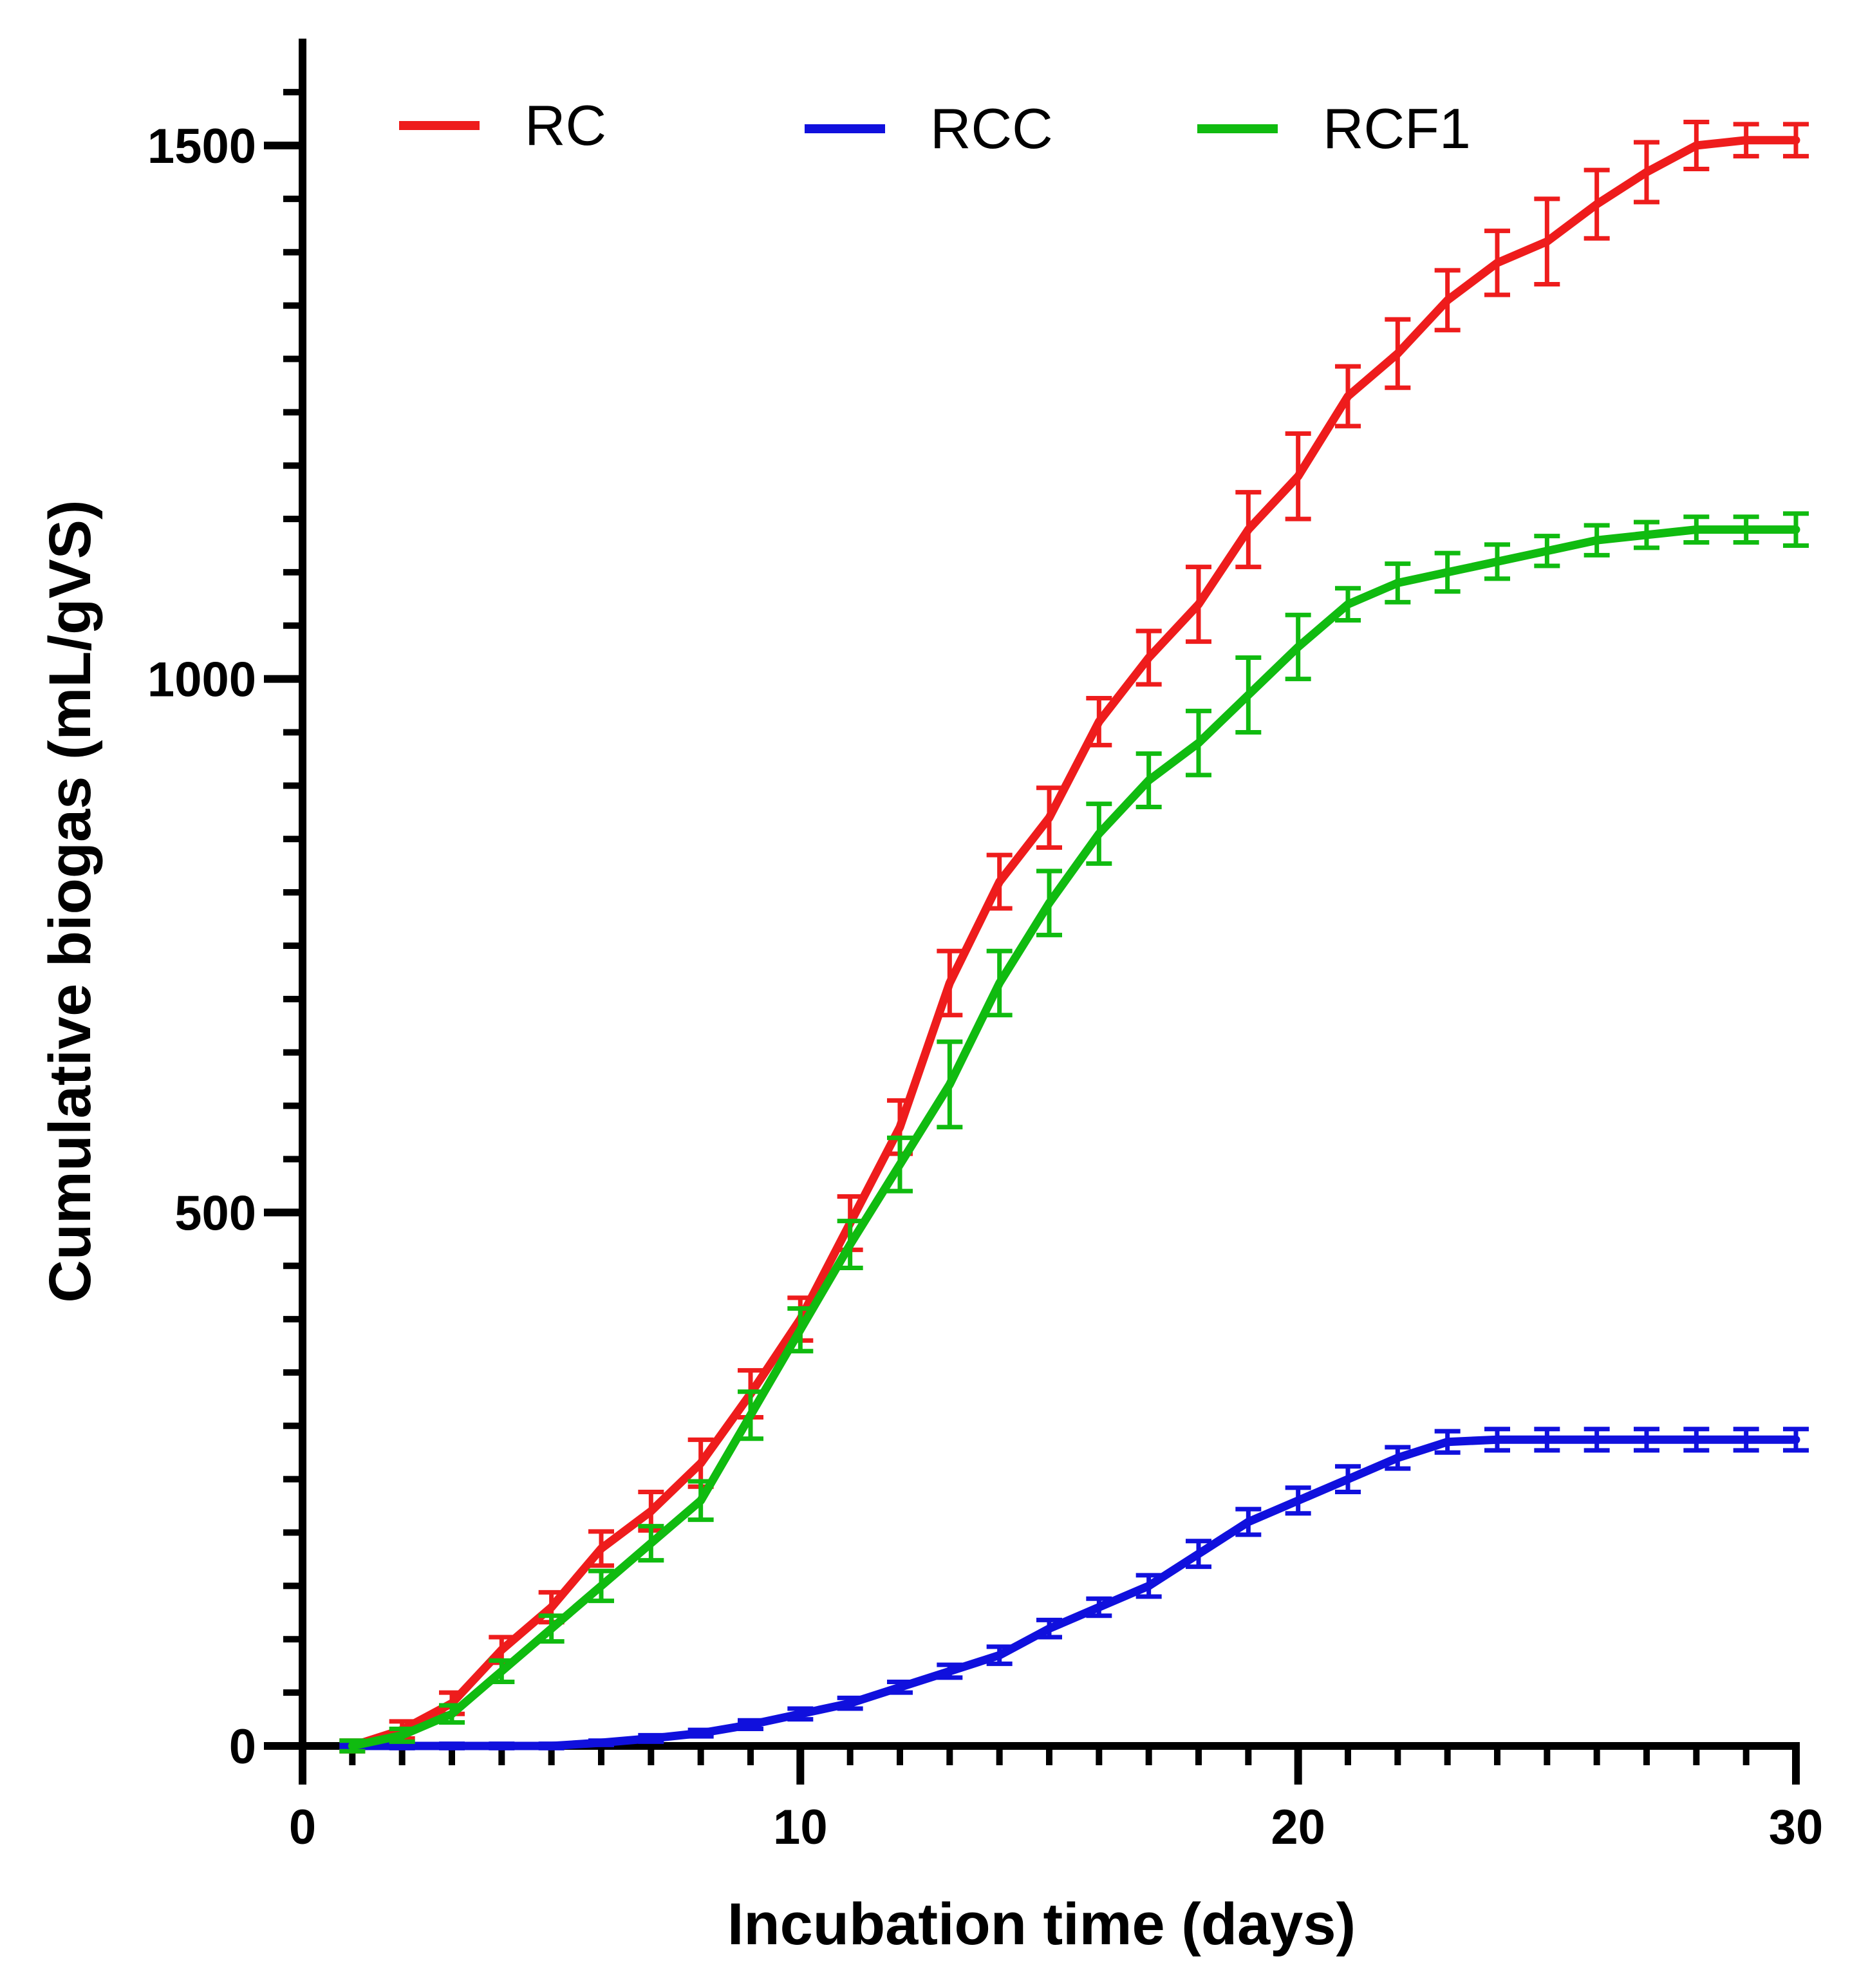 Image resolution: width=1859 pixels, height=1988 pixels. Describe the element at coordinates (929, 128) in the screenshot. I see `legend-item-rcc: RCC` at that location.